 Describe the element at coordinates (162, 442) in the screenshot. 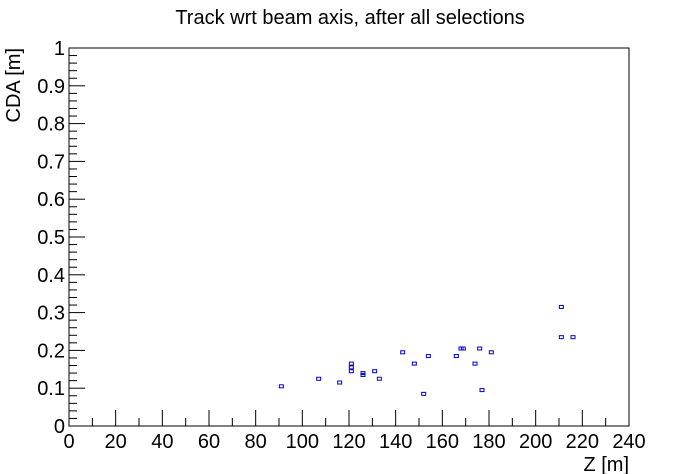

I see `x-tick-label: 40` at that location.